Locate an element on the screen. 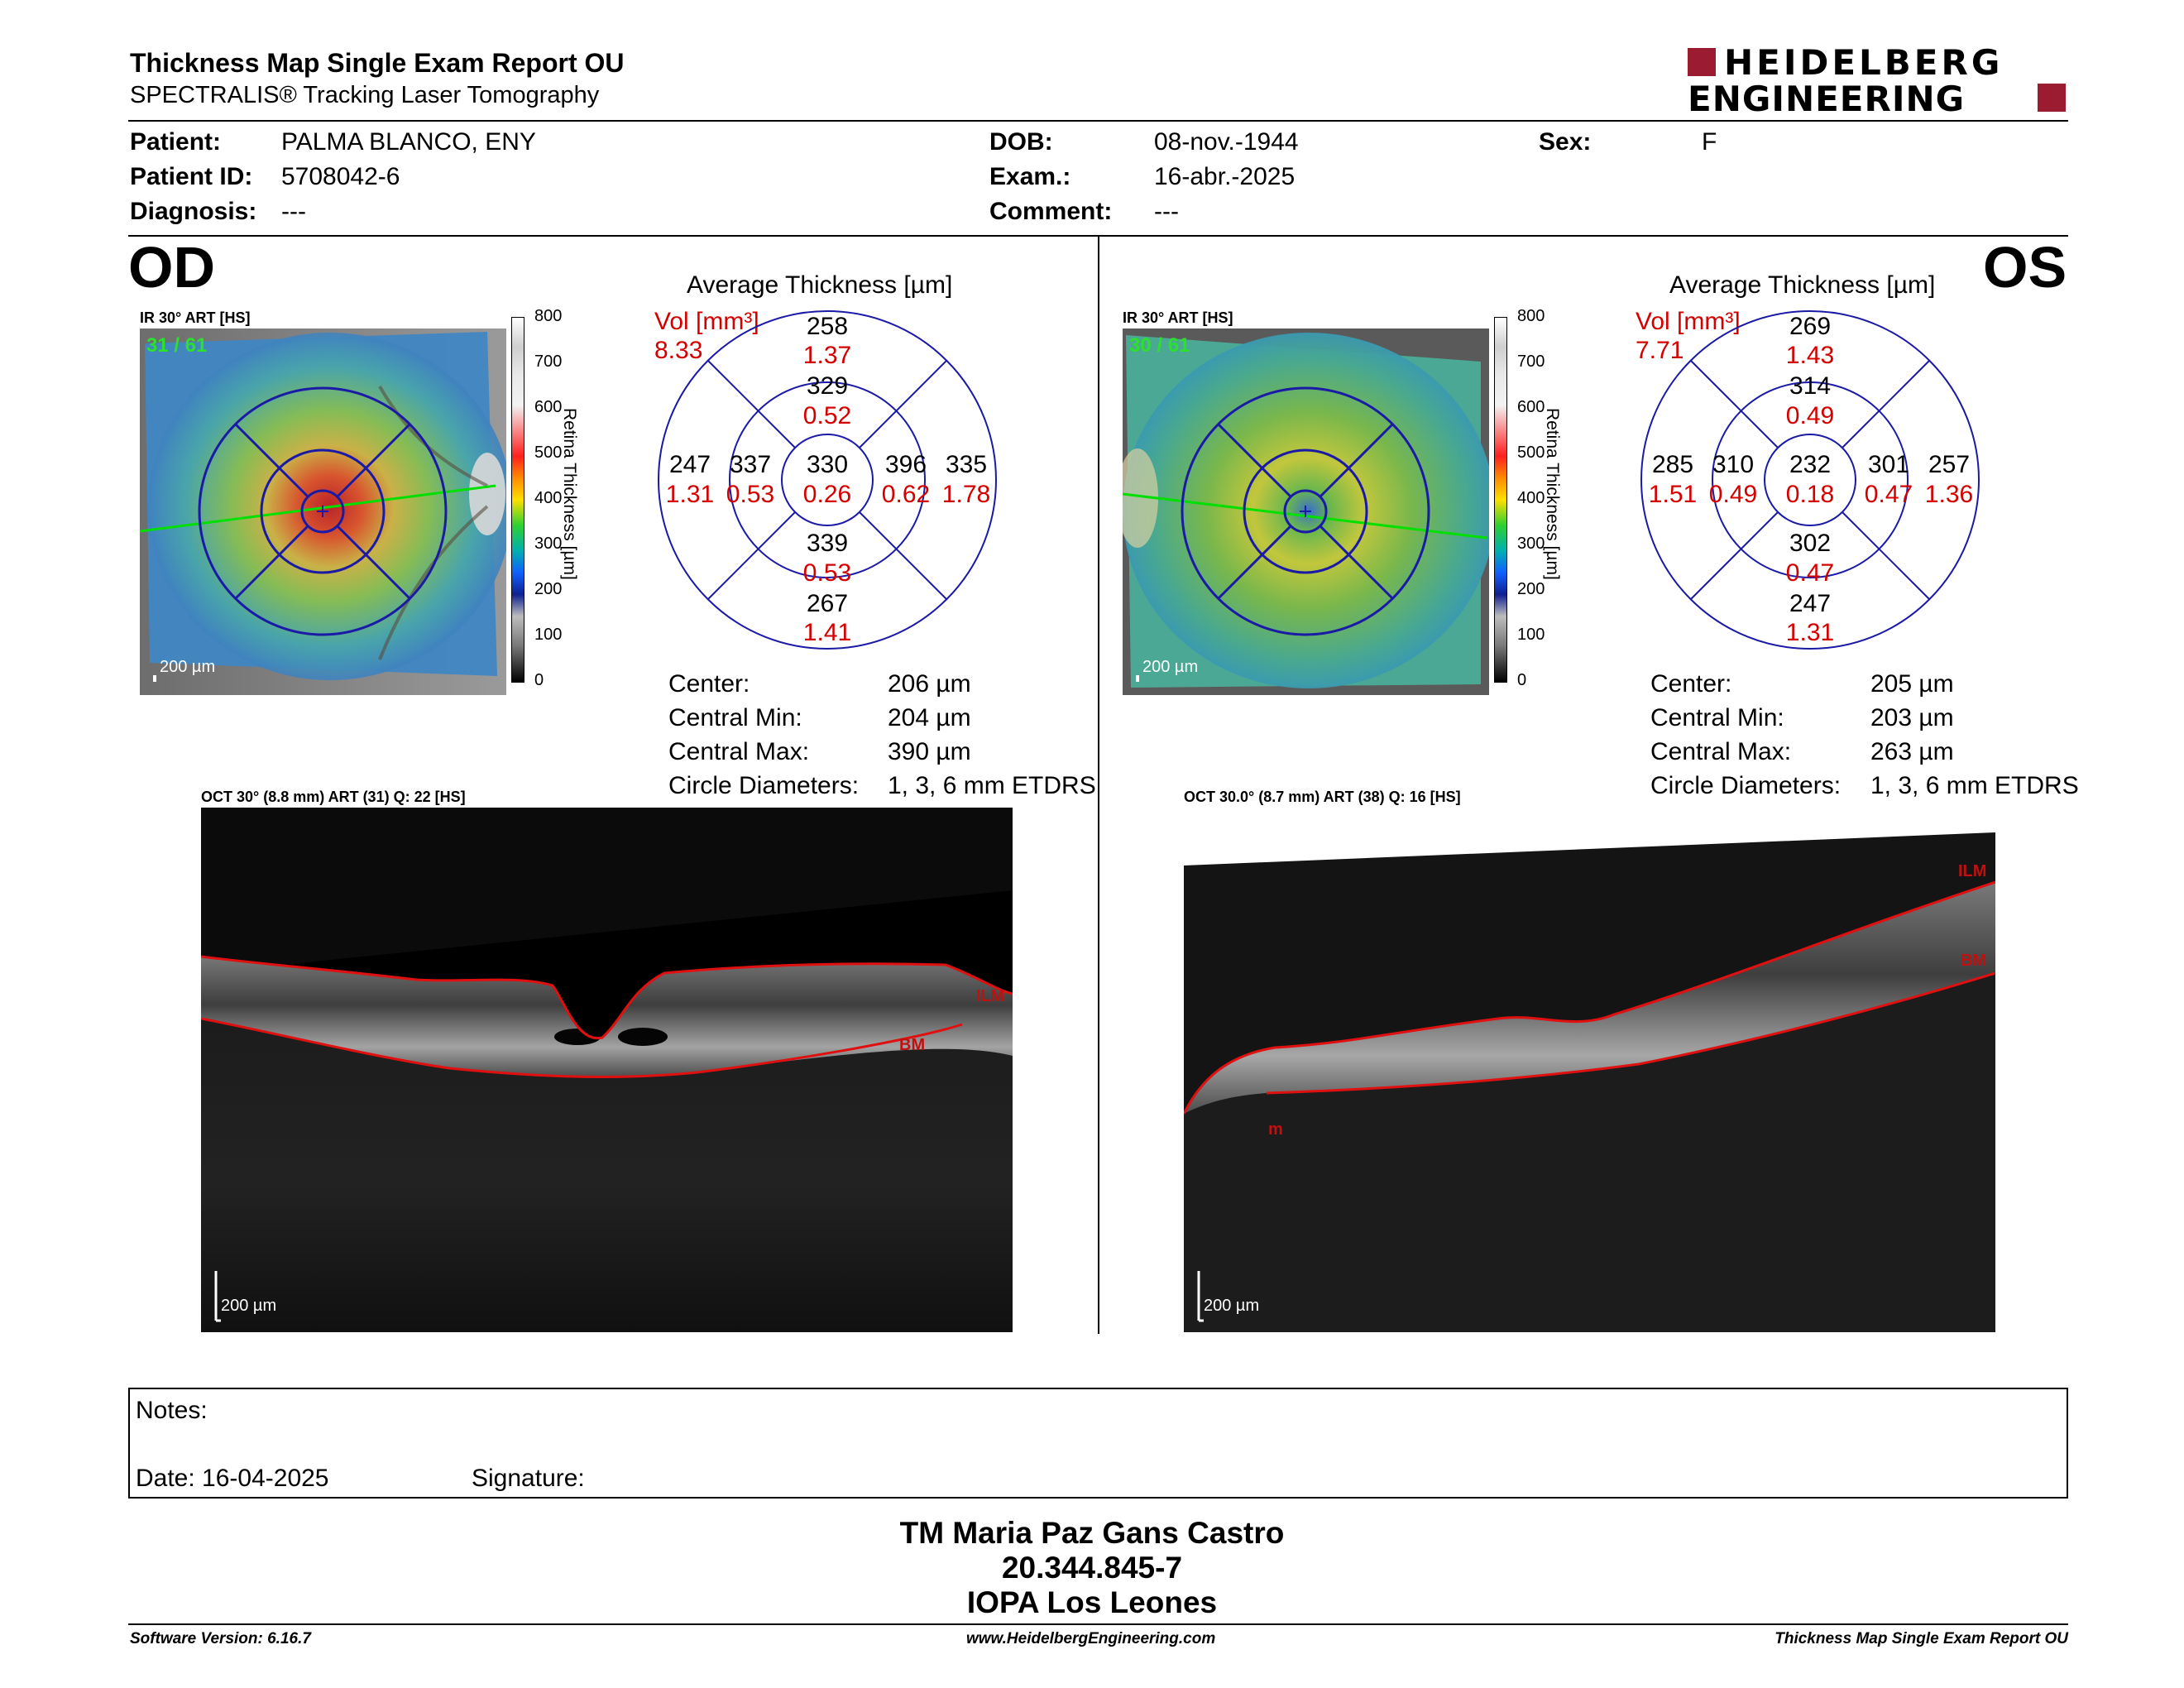  od-max-label: Central Max: is located at coordinates (739, 751).